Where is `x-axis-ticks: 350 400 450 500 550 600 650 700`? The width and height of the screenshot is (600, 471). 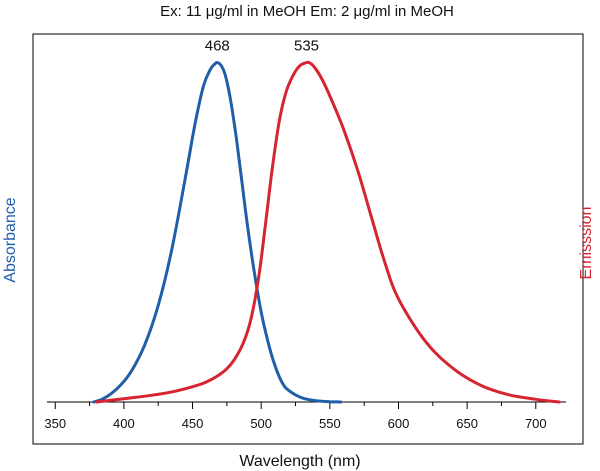 x-axis-ticks: 350 400 450 500 550 600 650 700 is located at coordinates (295, 416).